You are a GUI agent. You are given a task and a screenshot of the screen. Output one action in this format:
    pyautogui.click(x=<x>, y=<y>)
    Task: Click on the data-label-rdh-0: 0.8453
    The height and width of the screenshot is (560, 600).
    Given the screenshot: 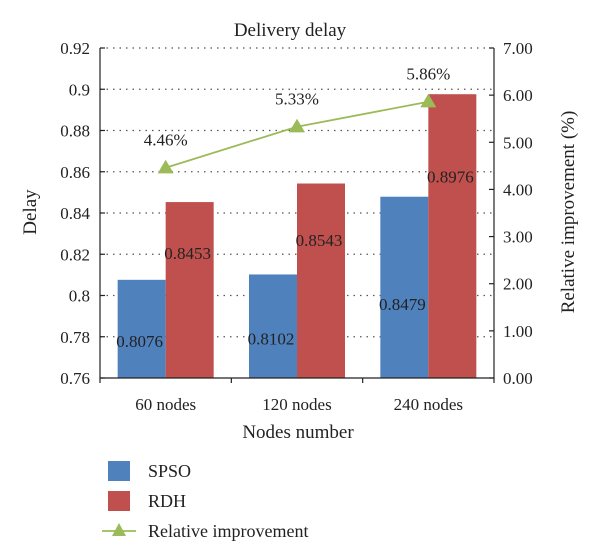 What is the action you would take?
    pyautogui.click(x=187, y=253)
    